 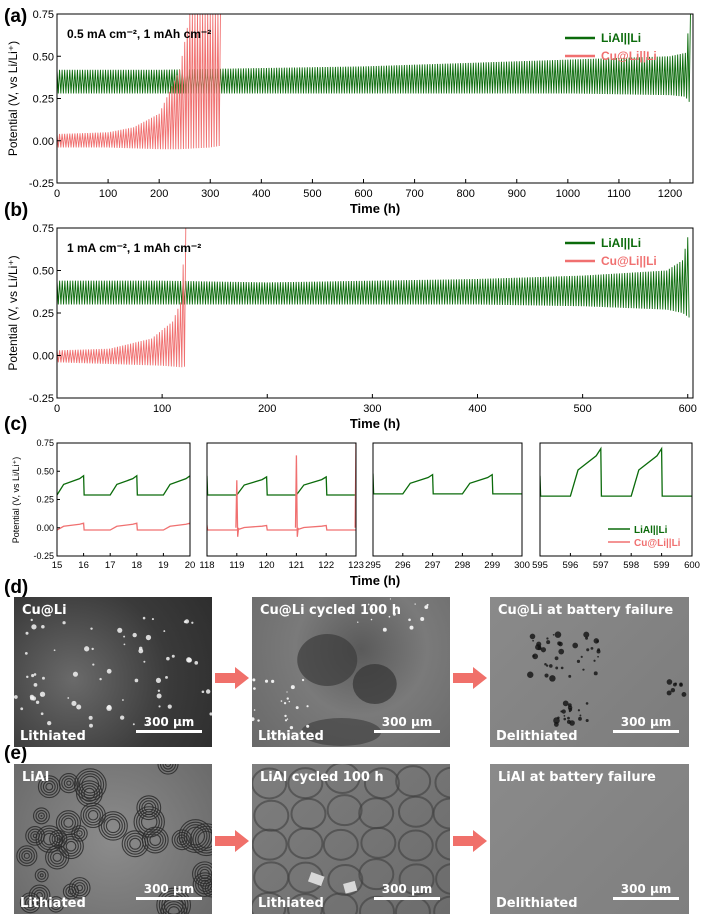 I want to click on x-tick-label: 297, so click(x=433, y=565).